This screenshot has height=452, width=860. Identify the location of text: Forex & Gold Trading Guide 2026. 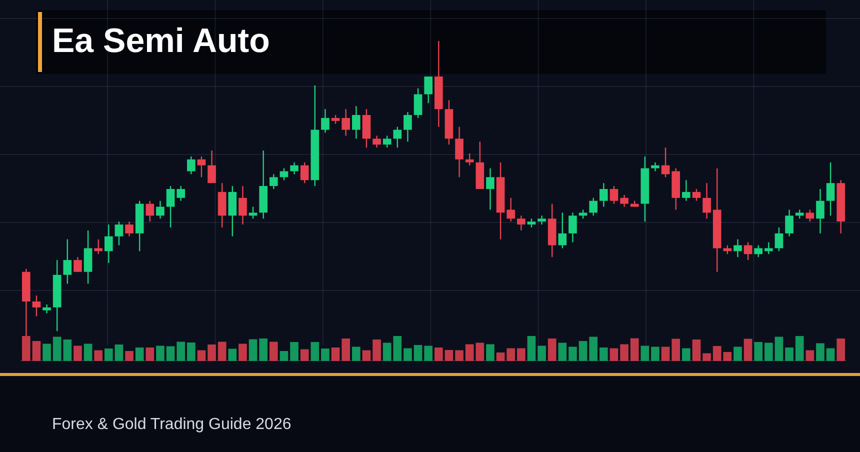
(172, 425).